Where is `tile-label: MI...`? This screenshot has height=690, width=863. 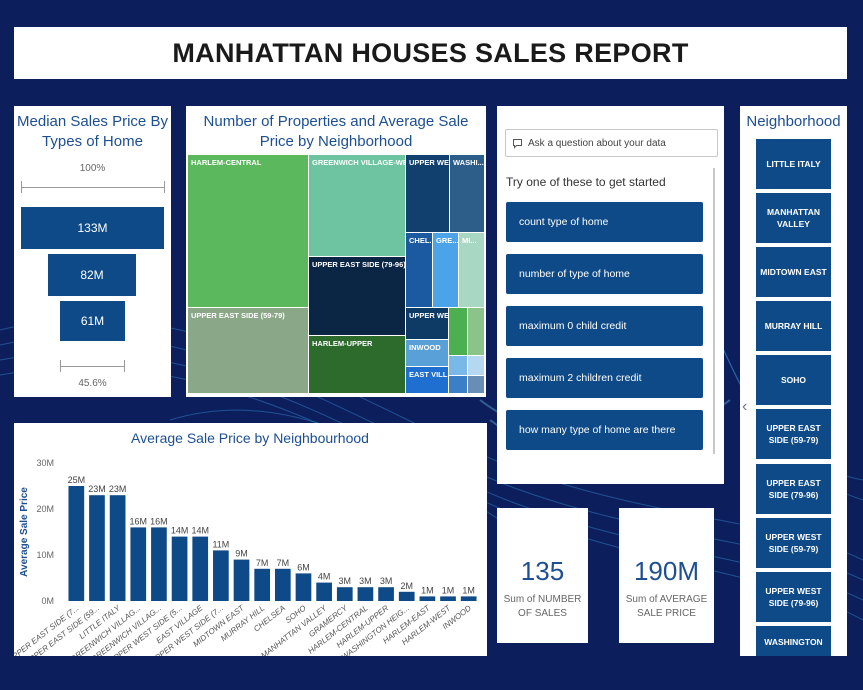
tile-label: MI... is located at coordinates (469, 240).